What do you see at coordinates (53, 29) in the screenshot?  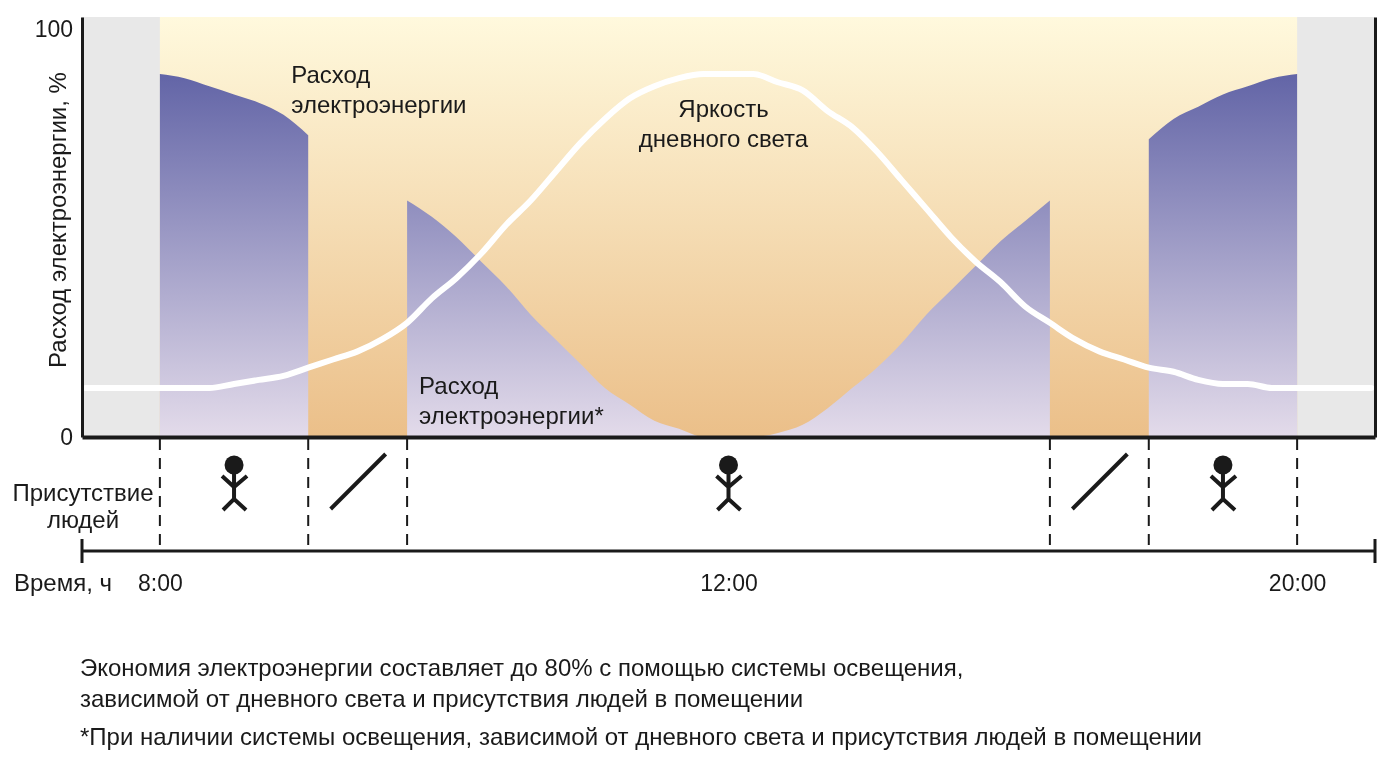 I see `y-tick-label: 100` at bounding box center [53, 29].